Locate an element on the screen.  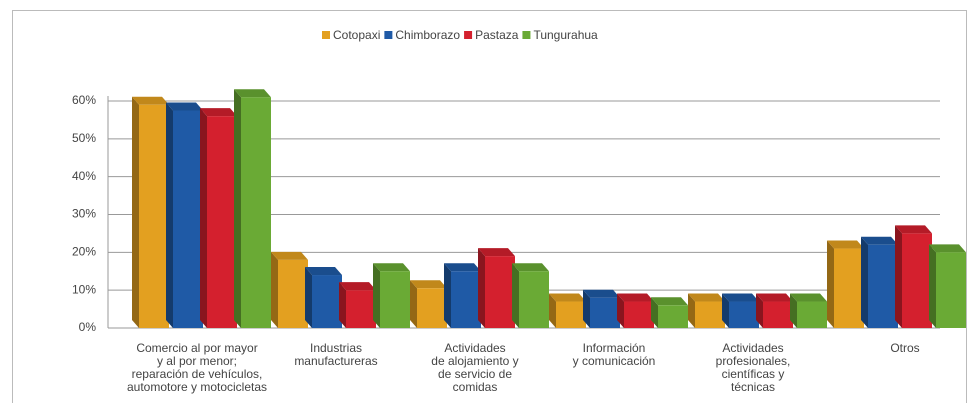
x-tick-label: automotore y motocicletas is located at coordinates (197, 387).